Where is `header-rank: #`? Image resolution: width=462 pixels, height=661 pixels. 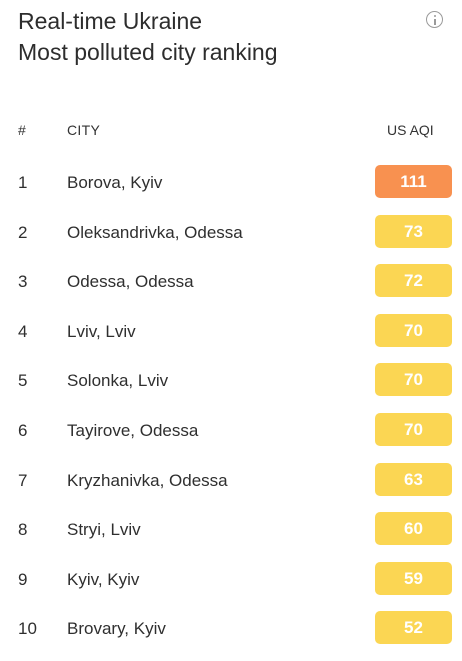 header-rank: # is located at coordinates (22, 130).